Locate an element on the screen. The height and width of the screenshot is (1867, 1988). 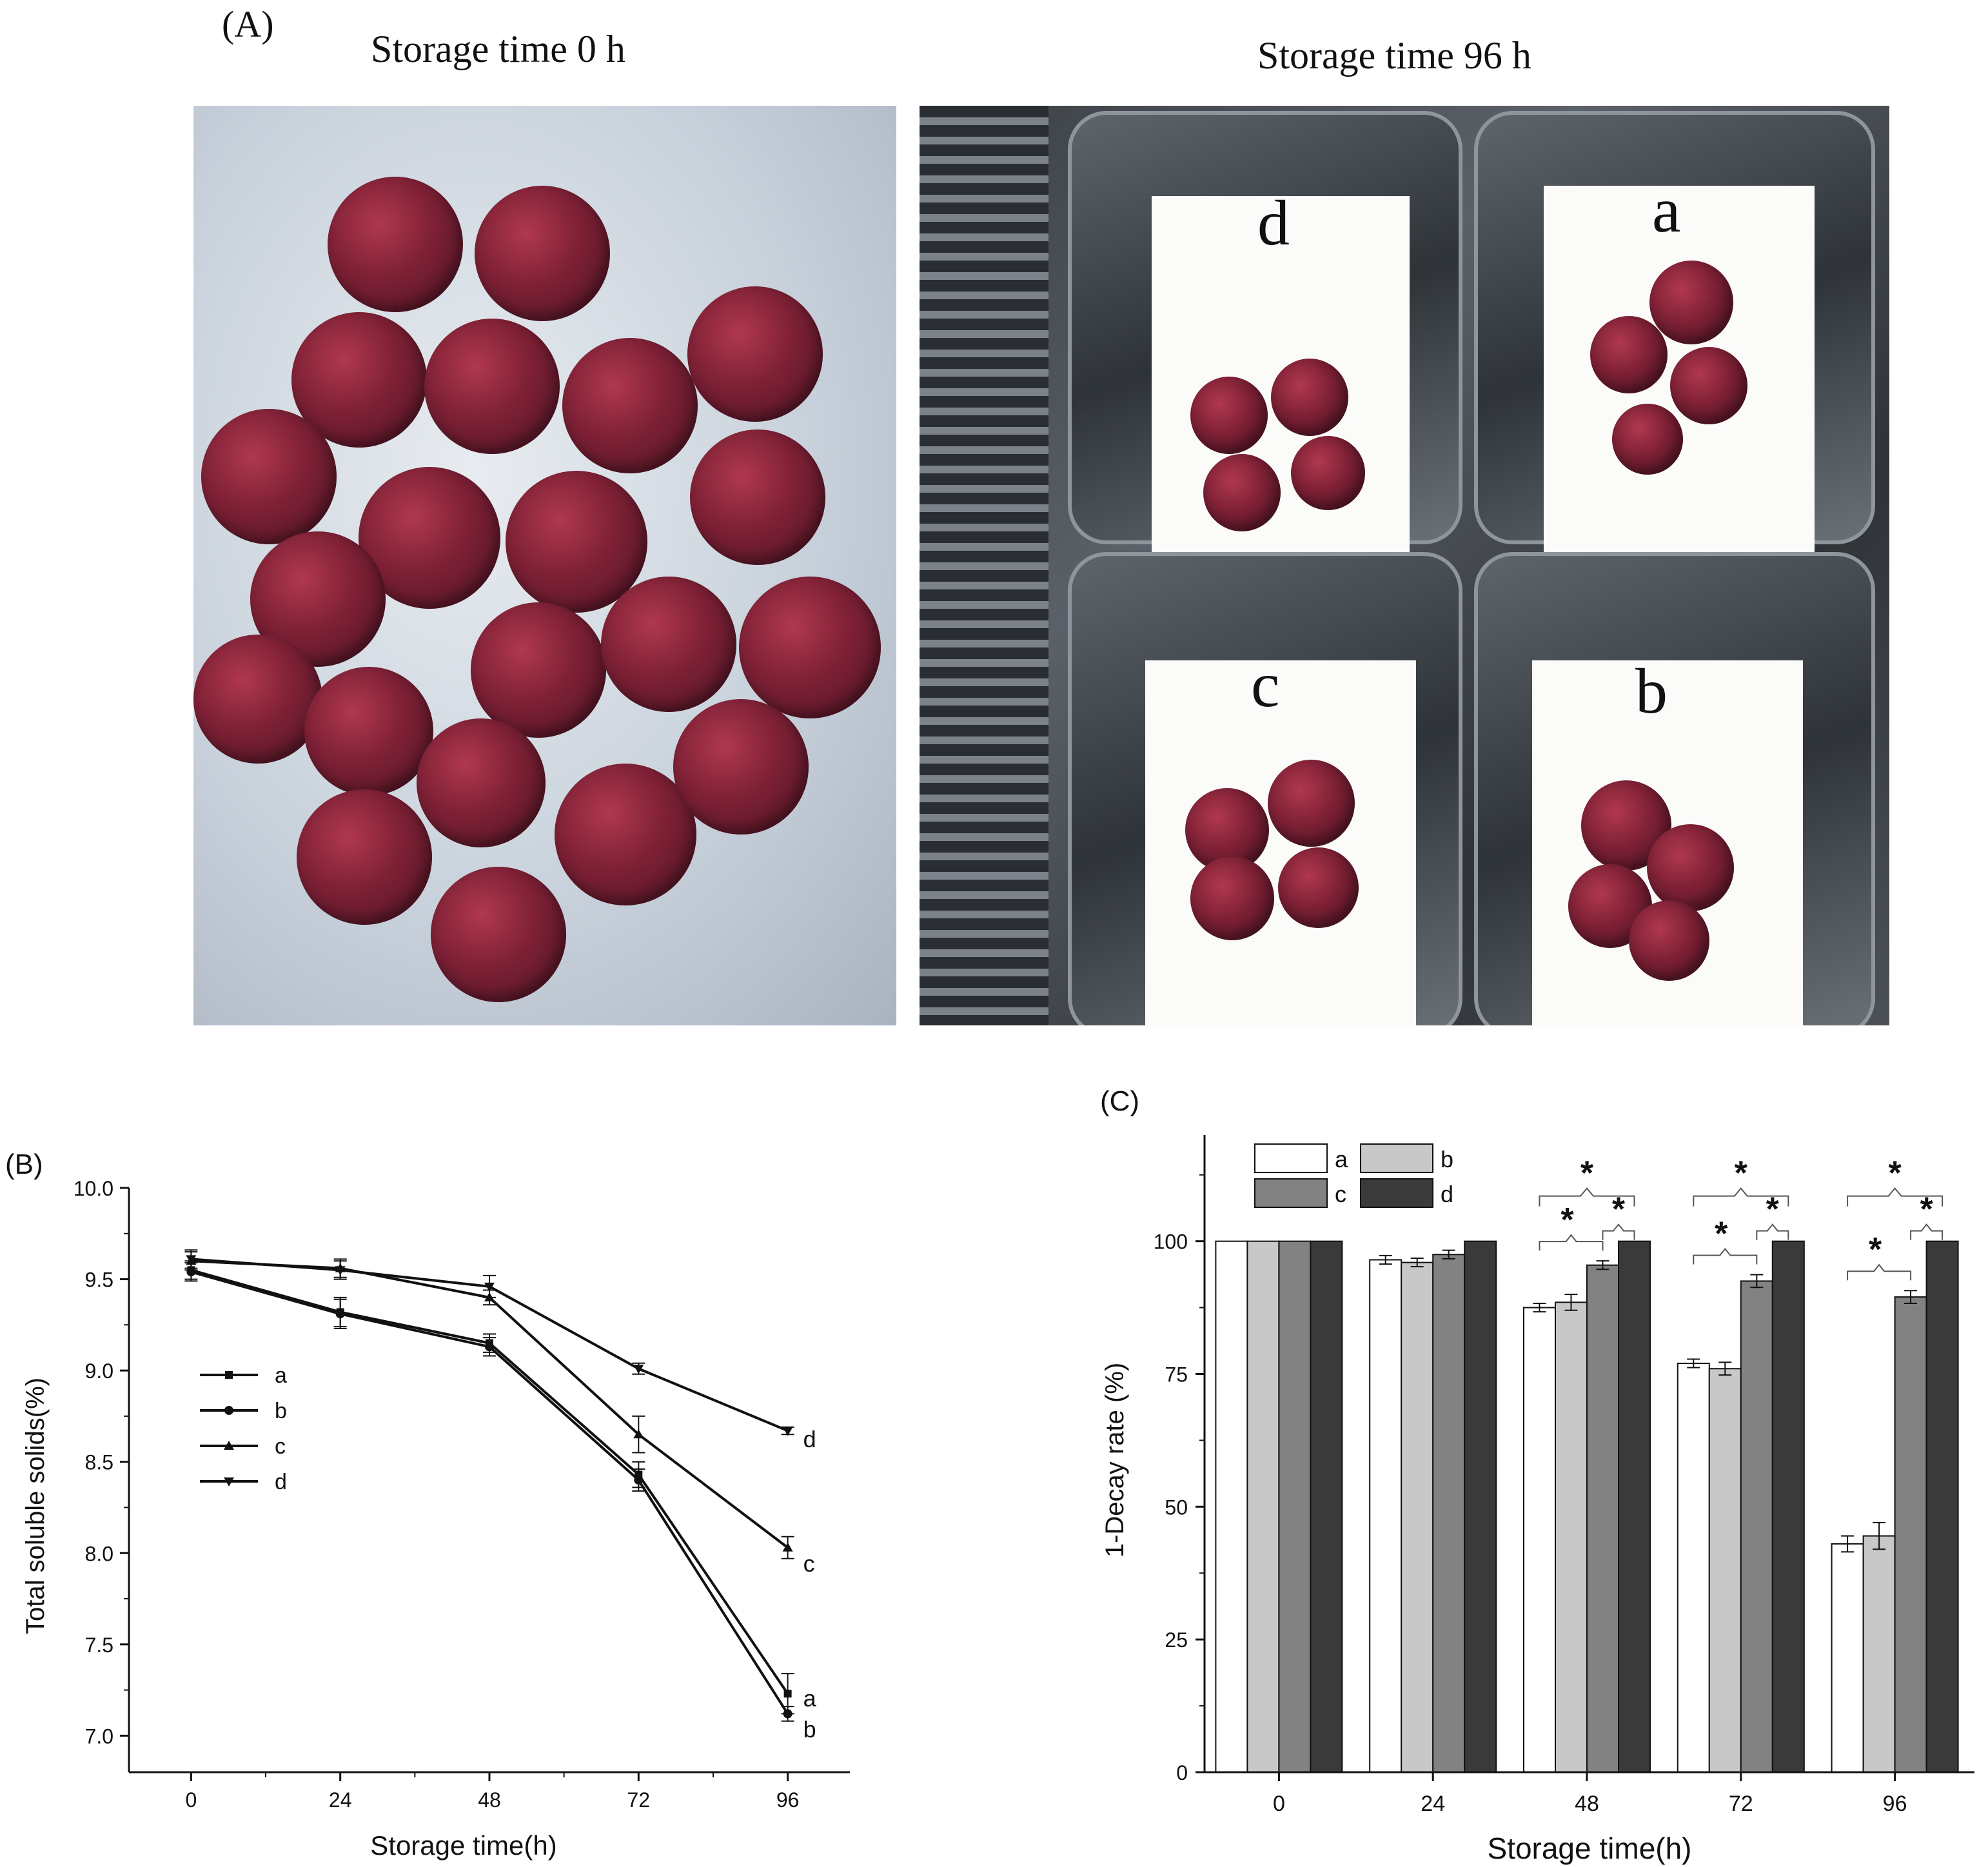
tray-label-b: b is located at coordinates (1651, 691).